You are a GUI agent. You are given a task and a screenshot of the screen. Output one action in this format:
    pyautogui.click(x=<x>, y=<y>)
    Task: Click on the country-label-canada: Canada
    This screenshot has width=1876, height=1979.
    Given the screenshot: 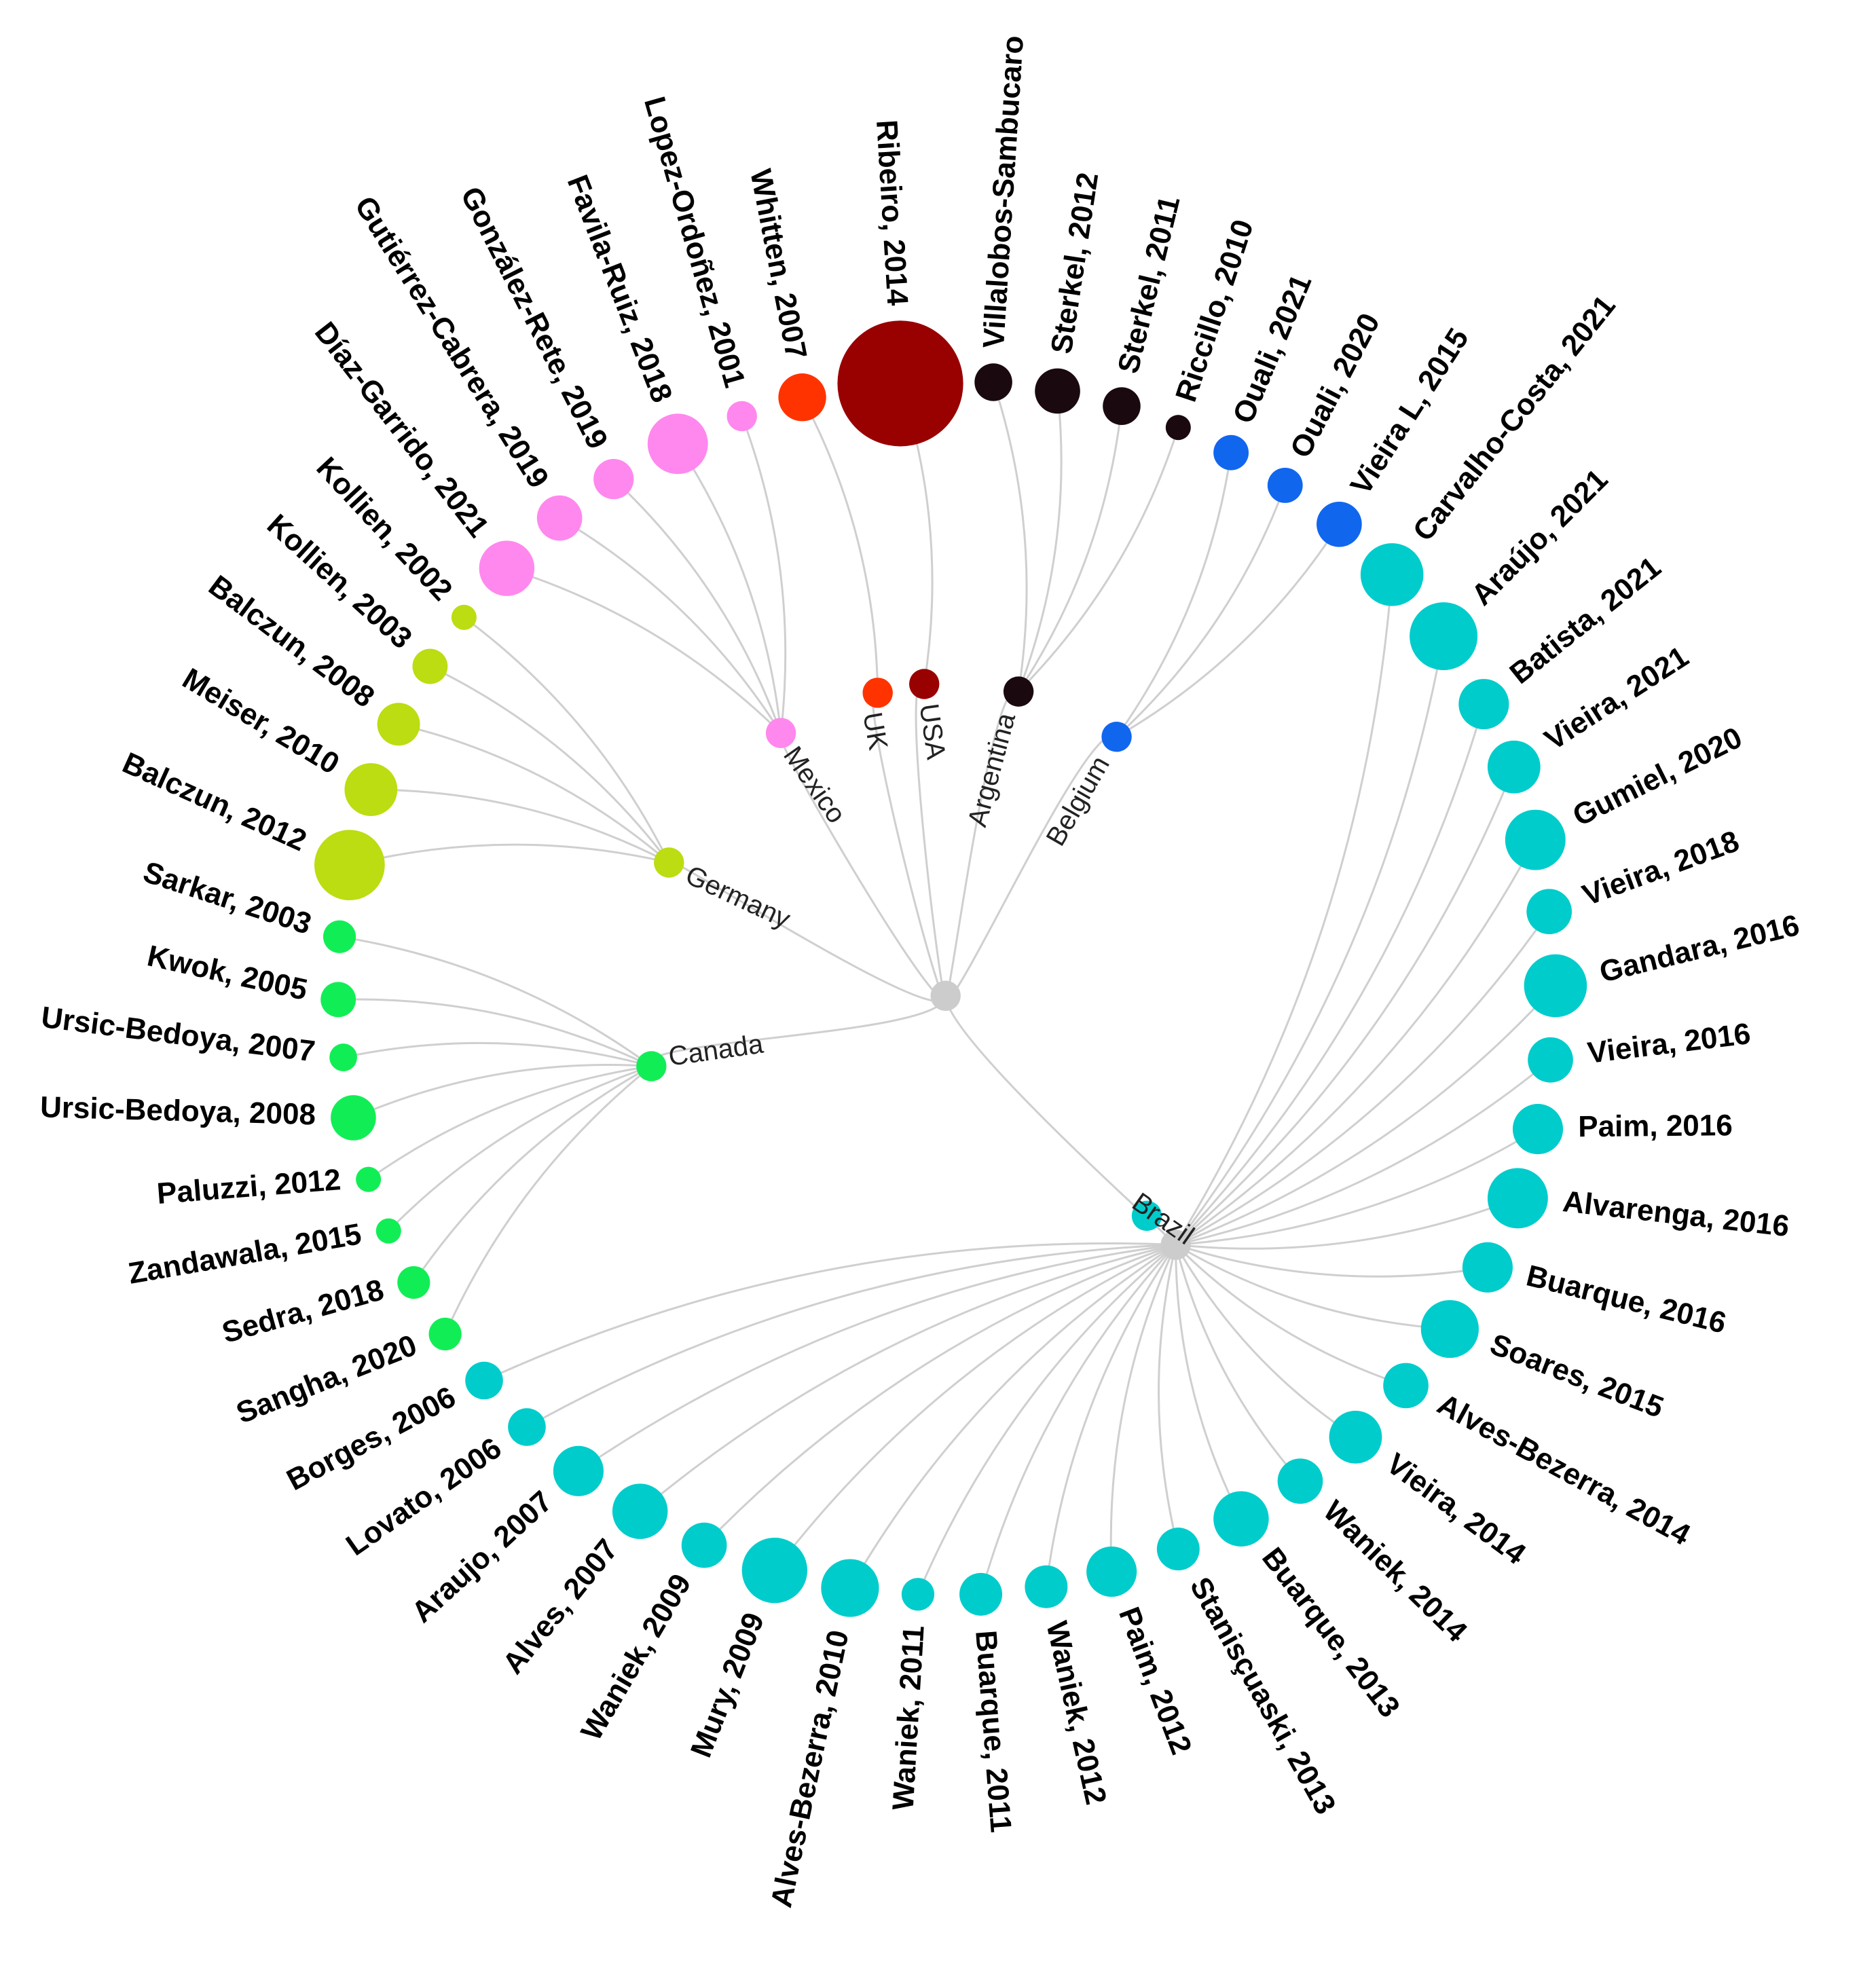 What is the action you would take?
    pyautogui.click(x=716, y=1050)
    